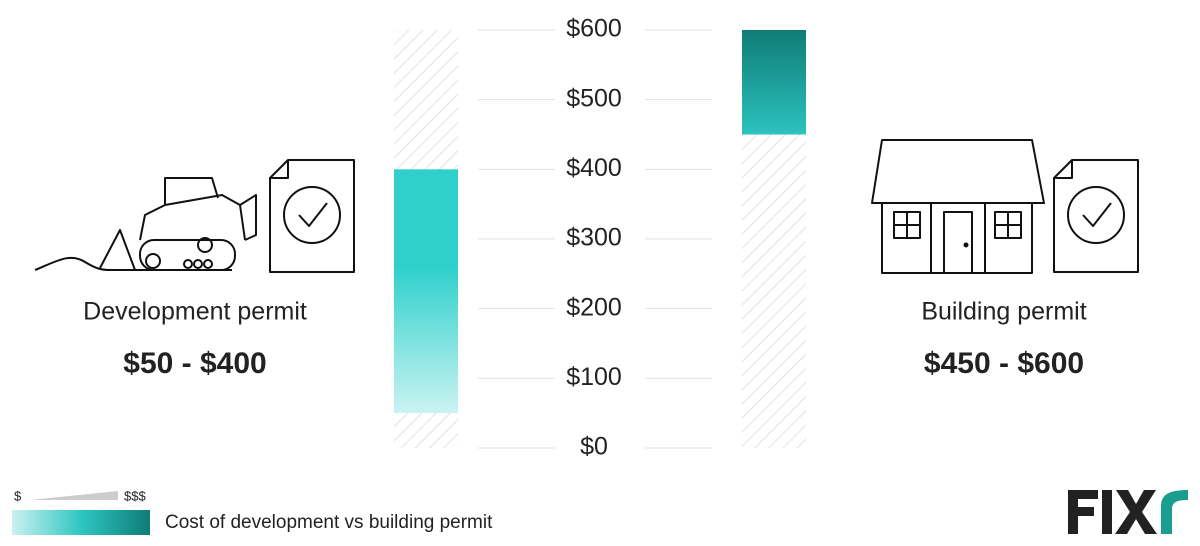 The image size is (1200, 546). Describe the element at coordinates (594, 377) in the screenshot. I see `y-tick-label: $100` at that location.